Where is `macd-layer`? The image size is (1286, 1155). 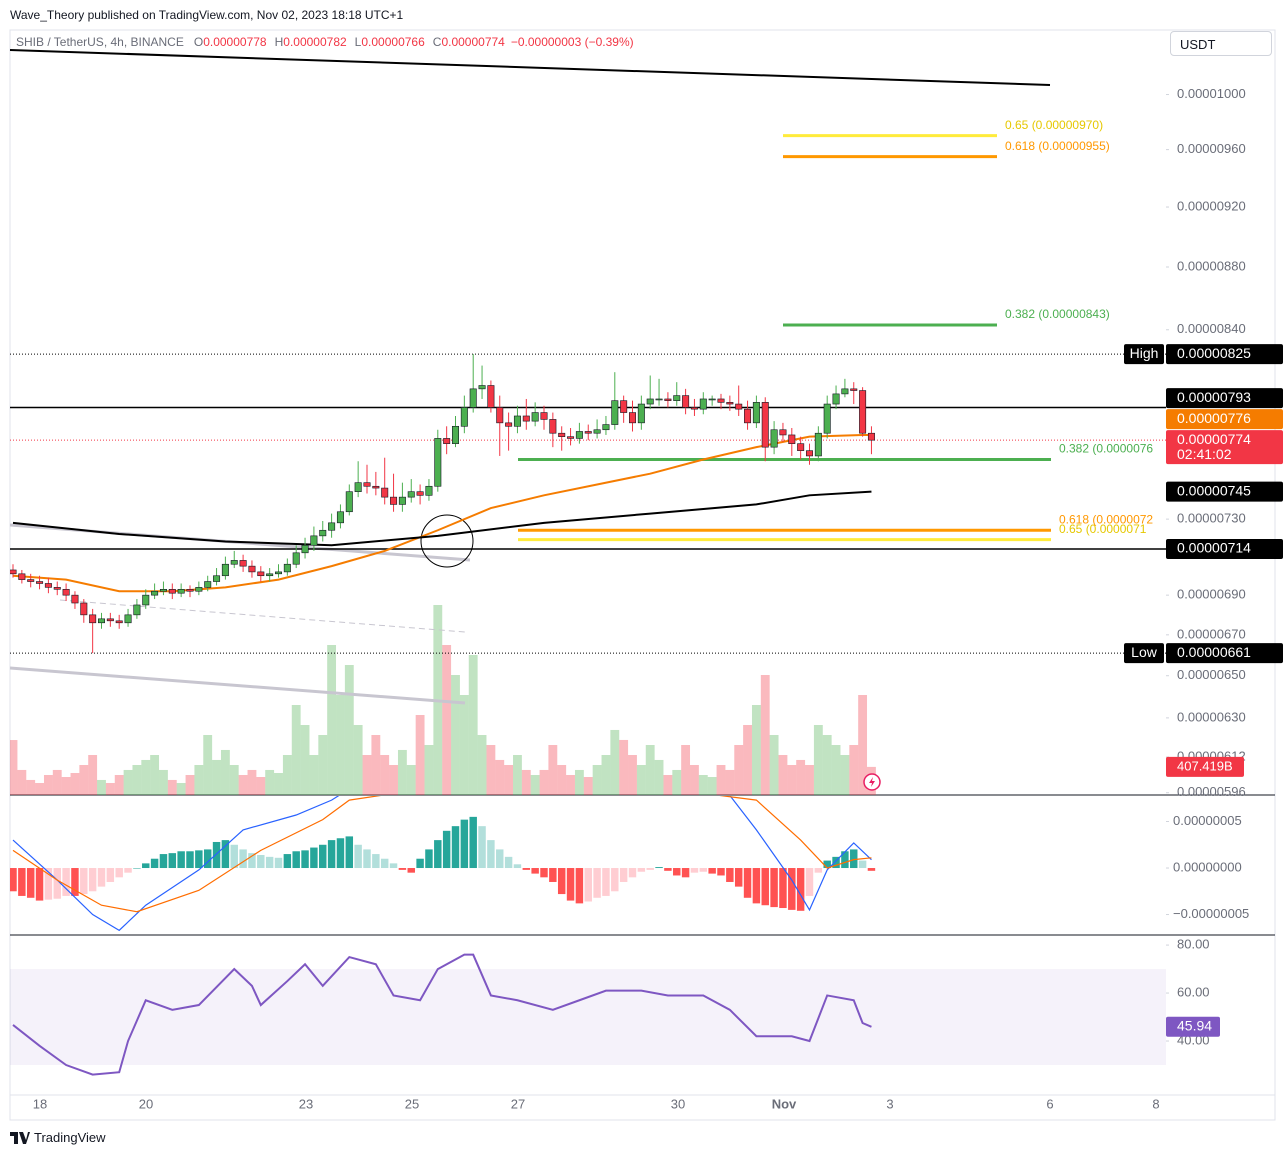
macd-layer is located at coordinates (443, 864).